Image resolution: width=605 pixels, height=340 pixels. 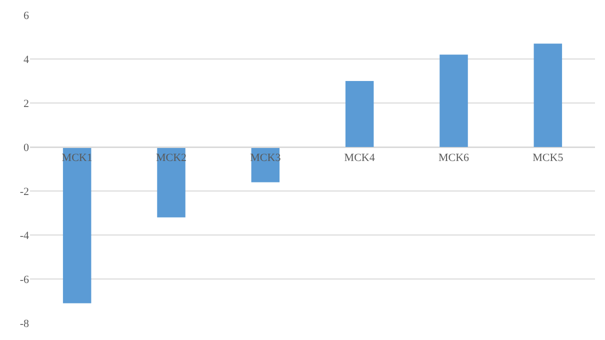 What do you see at coordinates (548, 158) in the screenshot?
I see `x-tick-label: MCK5` at bounding box center [548, 158].